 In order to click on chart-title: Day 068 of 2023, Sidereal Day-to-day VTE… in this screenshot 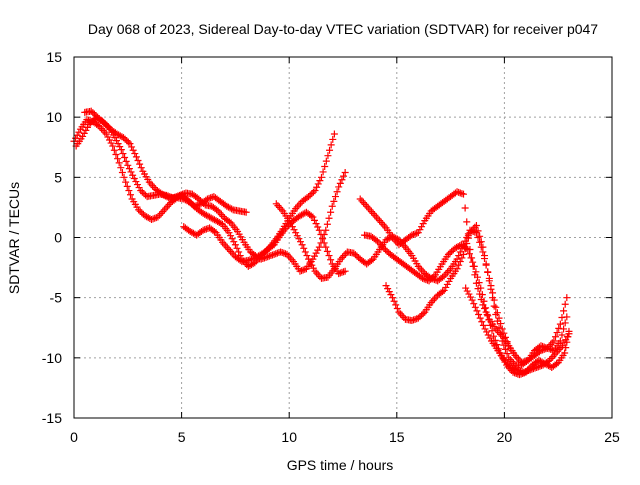, I will do `click(343, 29)`.